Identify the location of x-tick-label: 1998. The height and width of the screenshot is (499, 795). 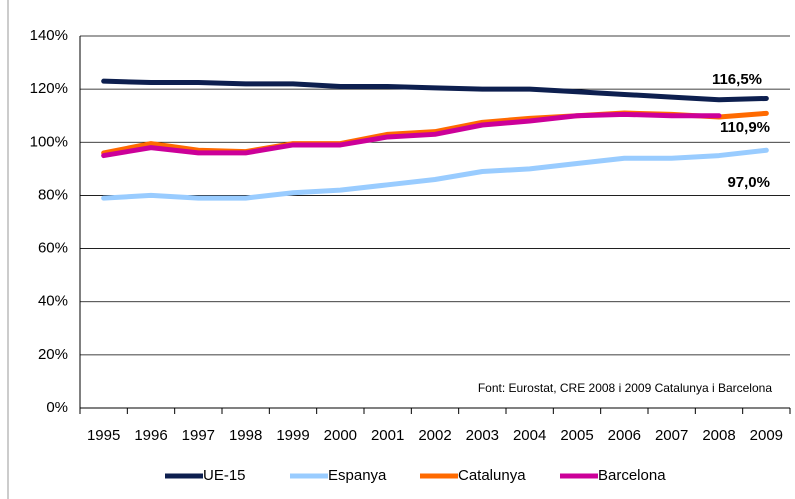
(245, 435).